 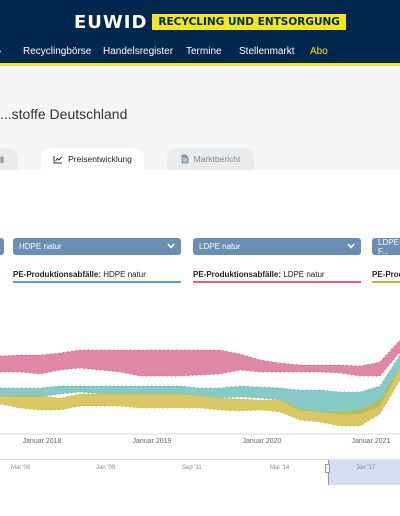 What do you see at coordinates (64, 114) in the screenshot?
I see `page-title: ...stoffe Deutschland` at bounding box center [64, 114].